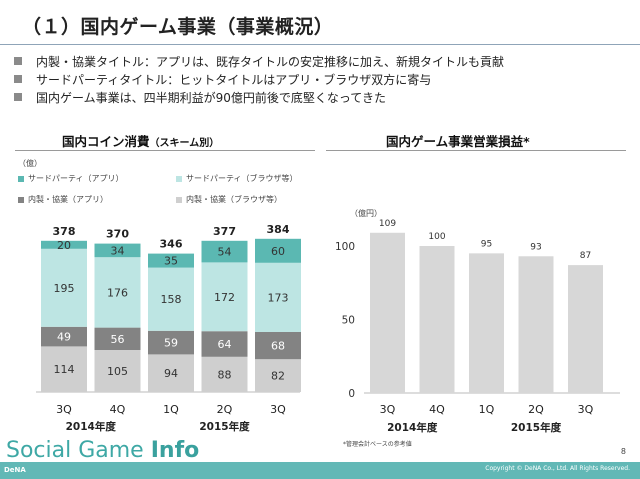 This screenshot has height=479, width=640. I want to click on page-title: （１）国内ゲーム事業（事業概況）, so click(178, 27).